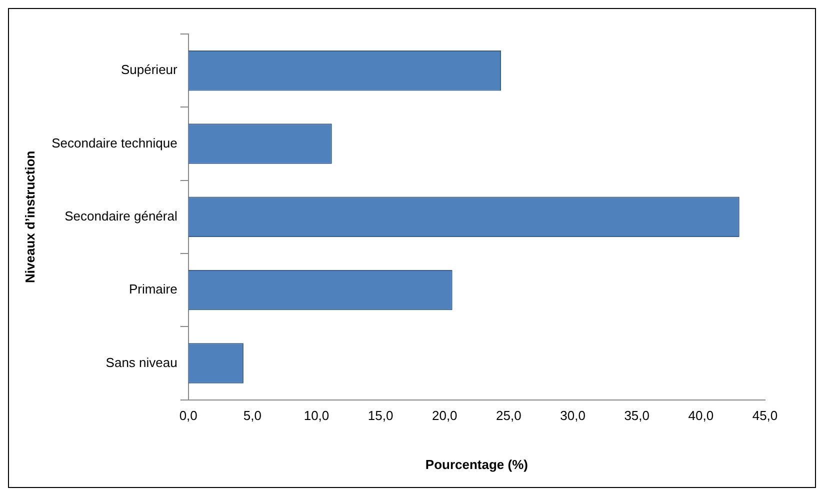 Image resolution: width=822 pixels, height=494 pixels. What do you see at coordinates (445, 416) in the screenshot?
I see `x-tick-label: 20,0` at bounding box center [445, 416].